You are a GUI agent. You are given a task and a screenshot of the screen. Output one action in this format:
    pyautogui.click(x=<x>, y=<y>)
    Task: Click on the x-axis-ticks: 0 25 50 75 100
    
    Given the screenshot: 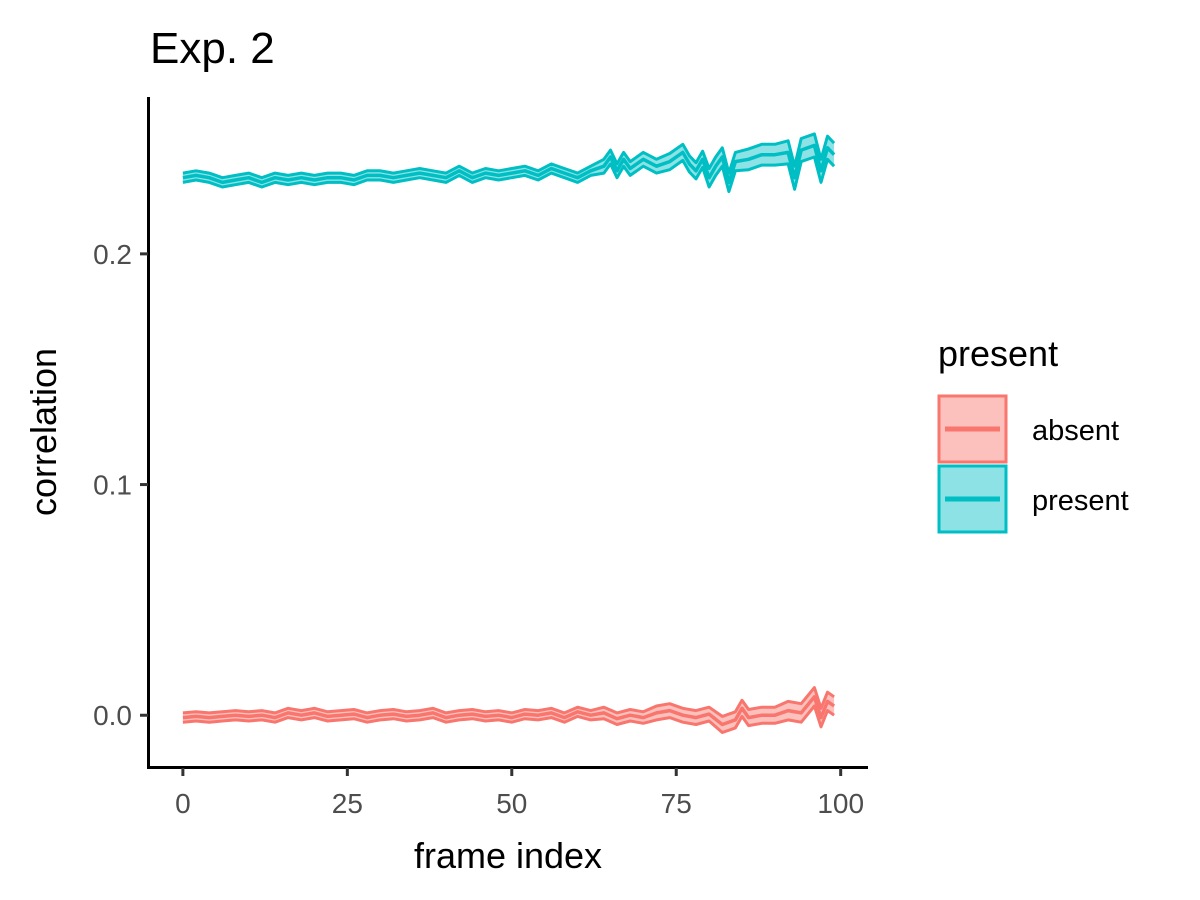 What is the action you would take?
    pyautogui.click(x=519, y=793)
    